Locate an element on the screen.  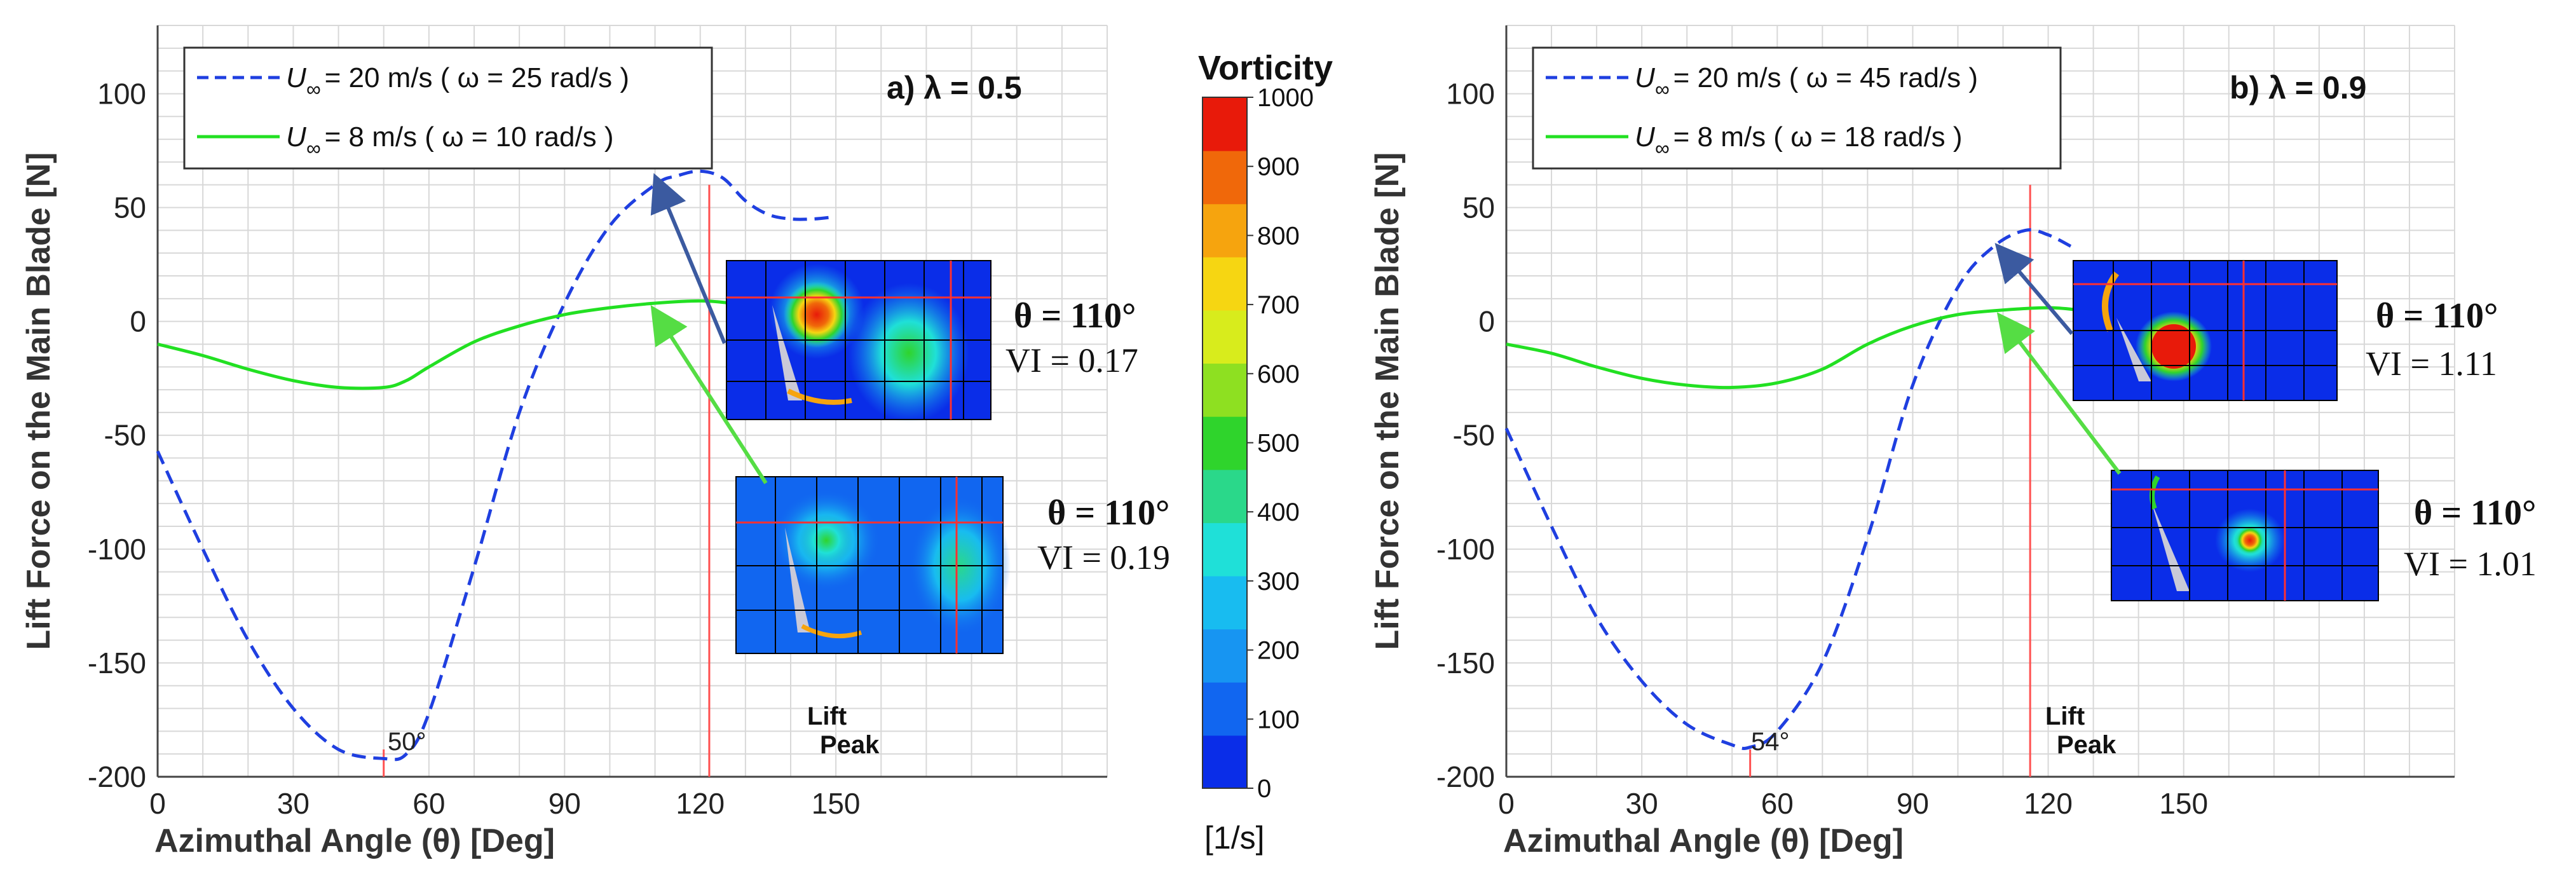
inset-vi-b-bottom: VI = 1.01 is located at coordinates (2470, 564).